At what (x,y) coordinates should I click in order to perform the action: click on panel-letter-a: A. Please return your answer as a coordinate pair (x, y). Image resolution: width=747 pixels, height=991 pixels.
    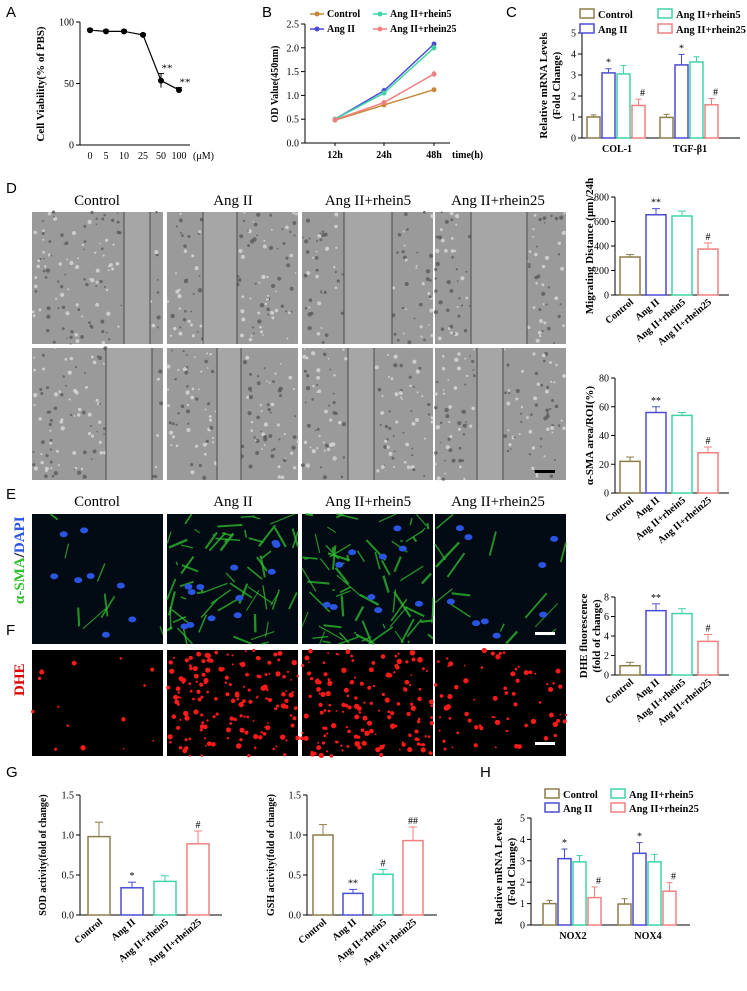
    Looking at the image, I should click on (11, 12).